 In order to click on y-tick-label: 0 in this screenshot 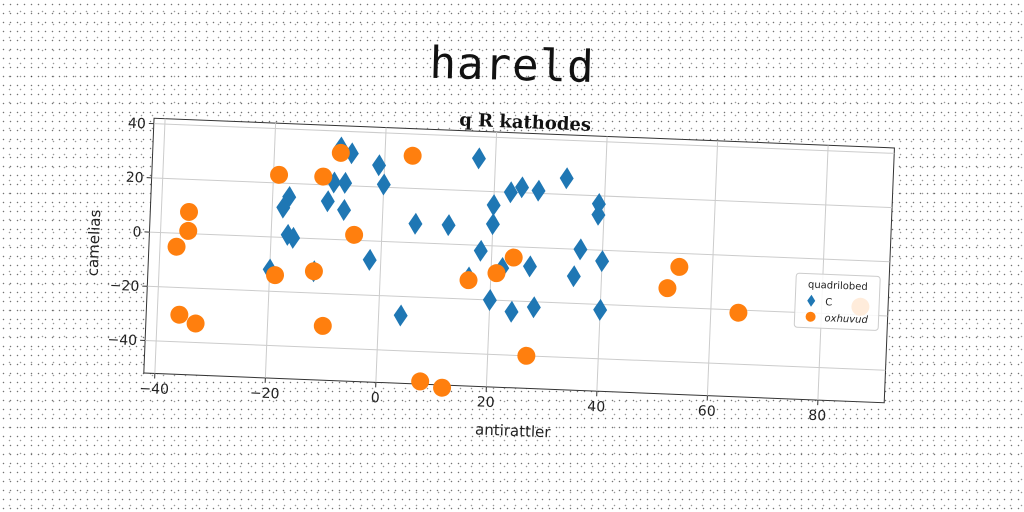, I will do `click(137, 232)`.